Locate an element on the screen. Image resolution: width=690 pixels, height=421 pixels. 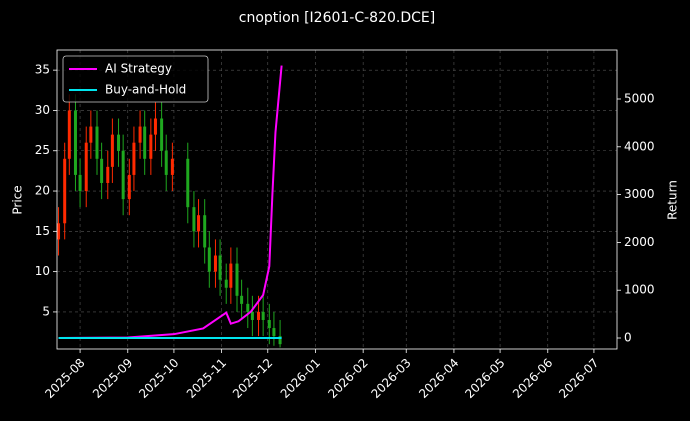
y2-tick-label: 0 is located at coordinates (628, 338).